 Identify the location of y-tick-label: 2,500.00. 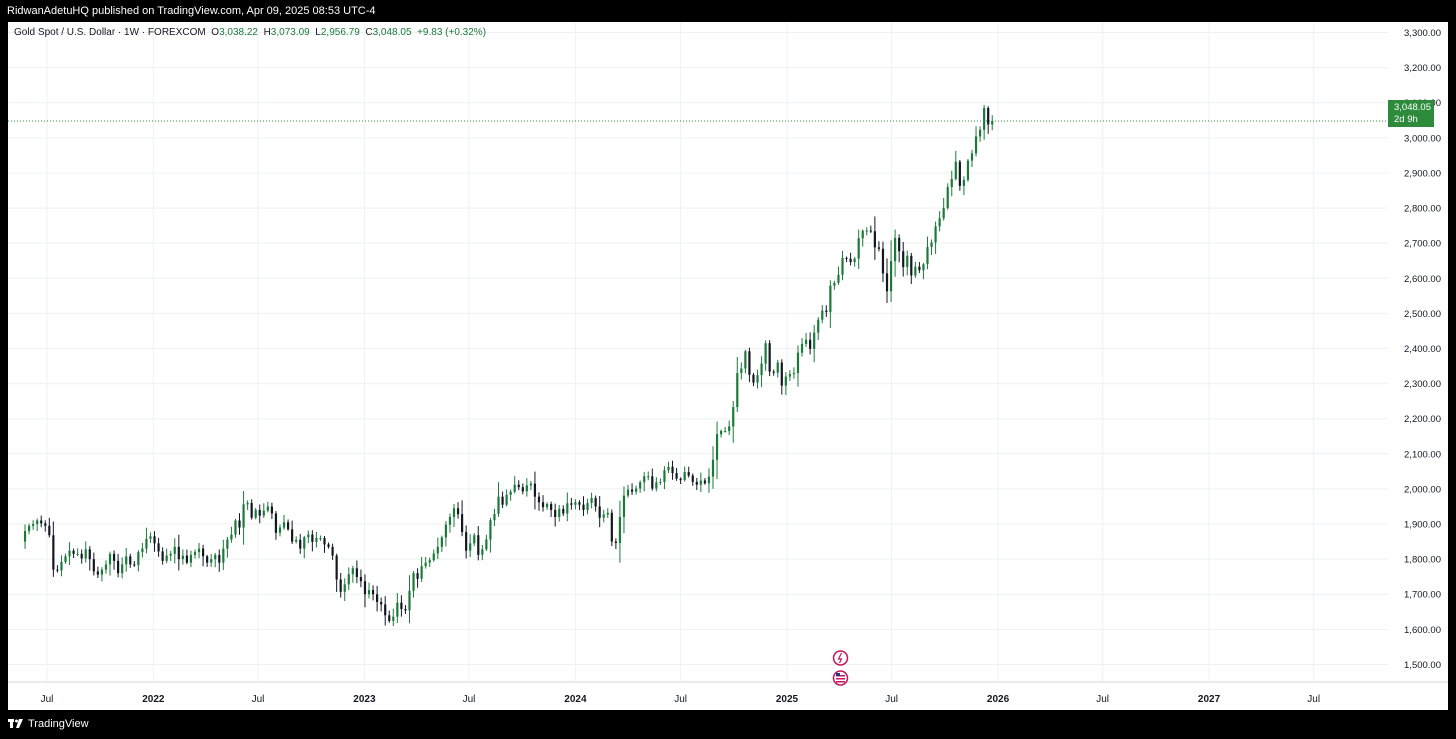
(1422, 314).